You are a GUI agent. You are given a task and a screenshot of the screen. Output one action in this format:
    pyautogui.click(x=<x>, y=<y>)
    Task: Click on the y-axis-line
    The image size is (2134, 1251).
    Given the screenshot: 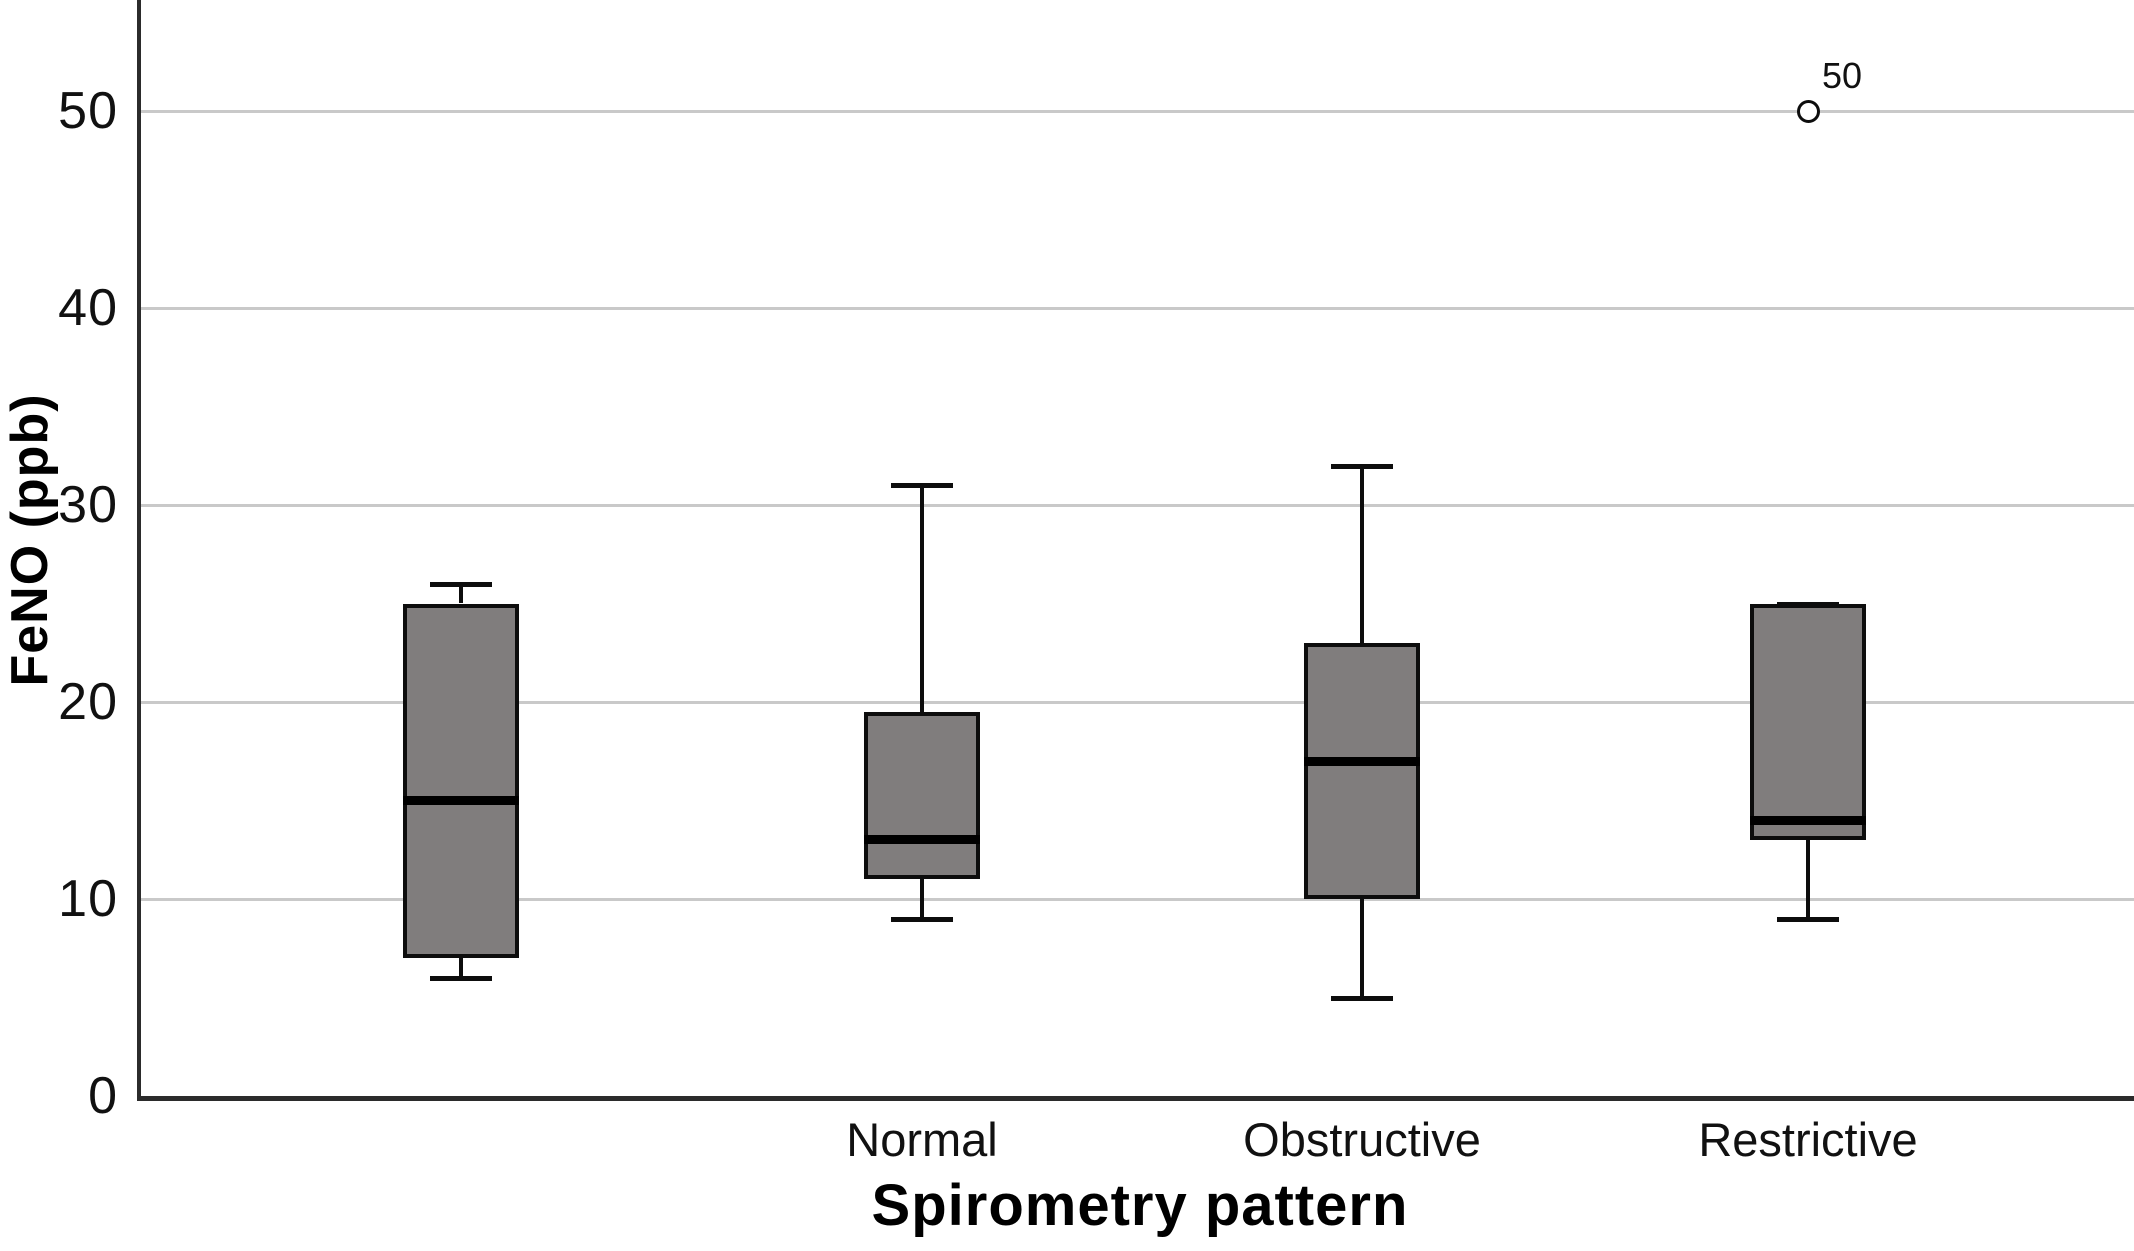 What is the action you would take?
    pyautogui.click(x=139, y=550)
    